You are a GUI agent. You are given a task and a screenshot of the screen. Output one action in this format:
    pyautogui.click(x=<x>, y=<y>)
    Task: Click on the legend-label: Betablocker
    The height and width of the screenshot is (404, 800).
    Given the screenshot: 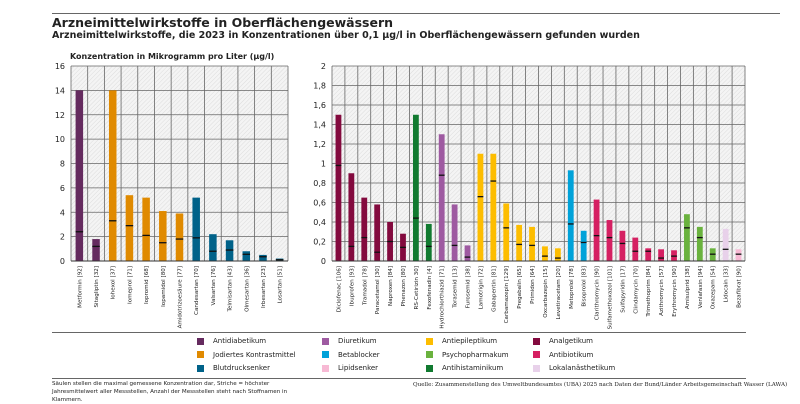 What is the action you would take?
    pyautogui.click(x=359, y=354)
    